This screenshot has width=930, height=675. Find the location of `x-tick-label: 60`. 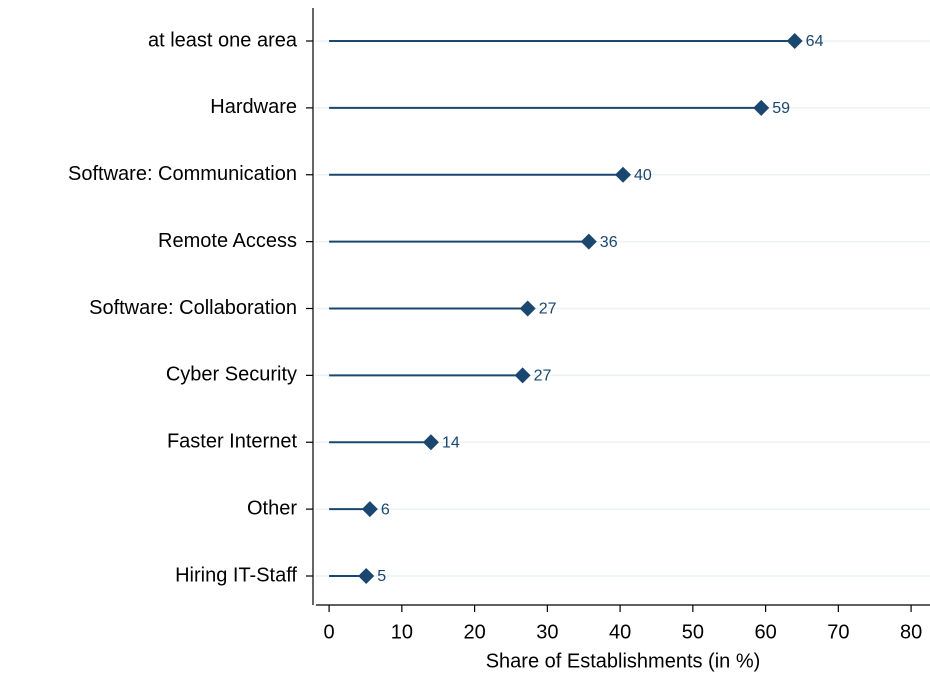

x-tick-label: 60 is located at coordinates (765, 632).